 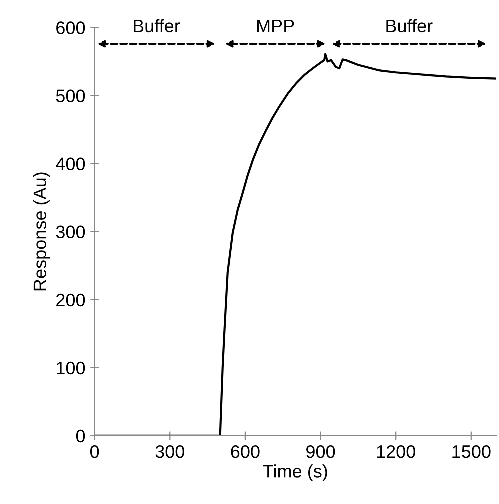 I want to click on annotation: MPP, so click(x=275, y=26).